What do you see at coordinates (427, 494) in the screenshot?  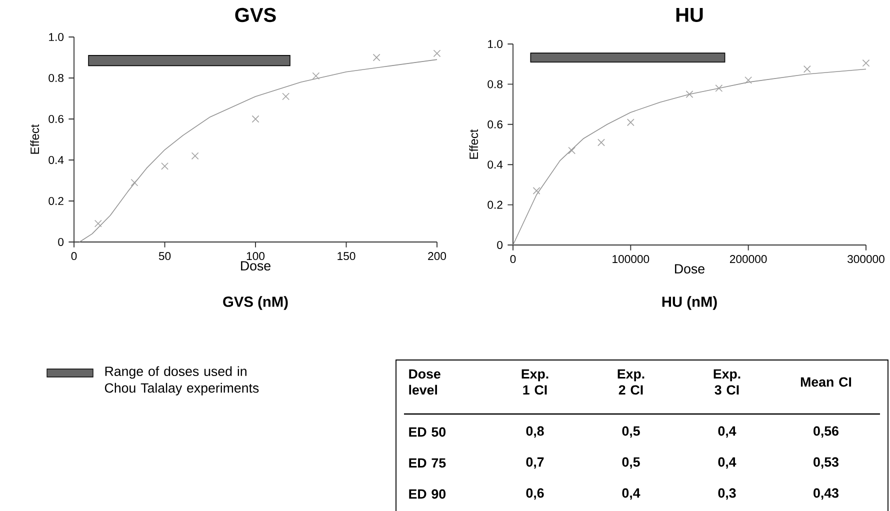 I see `text: ED 90` at bounding box center [427, 494].